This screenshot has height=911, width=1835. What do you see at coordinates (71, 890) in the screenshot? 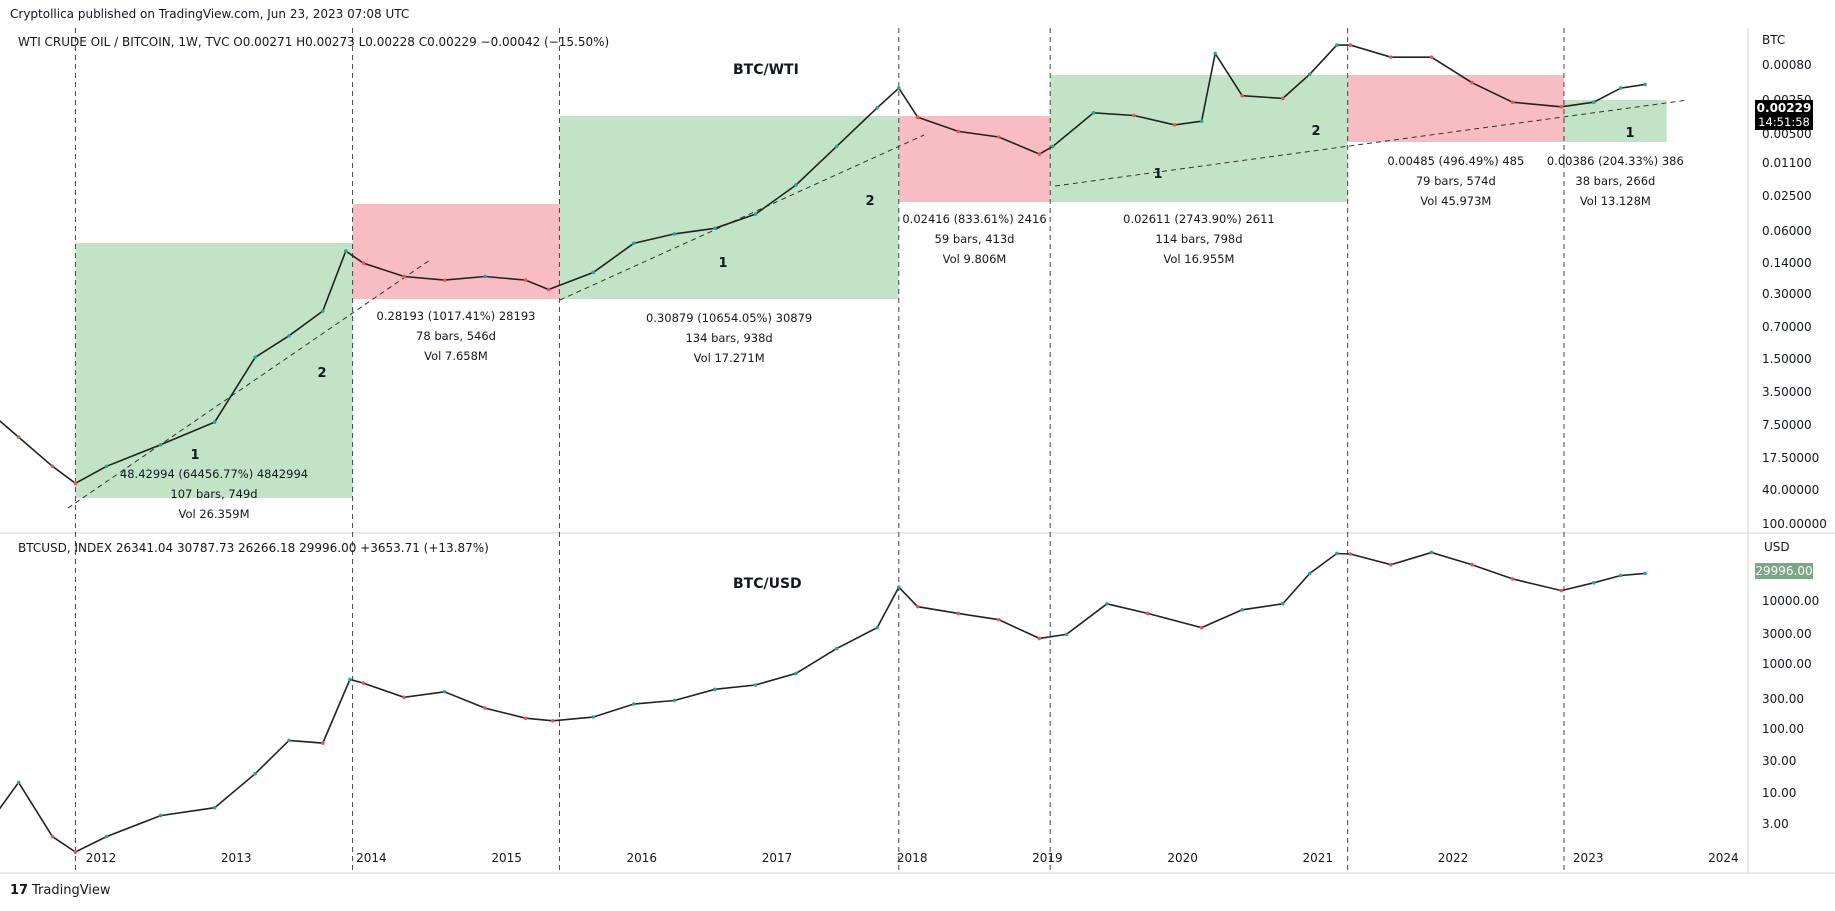
I see `tradingview-brand: TradingView` at bounding box center [71, 890].